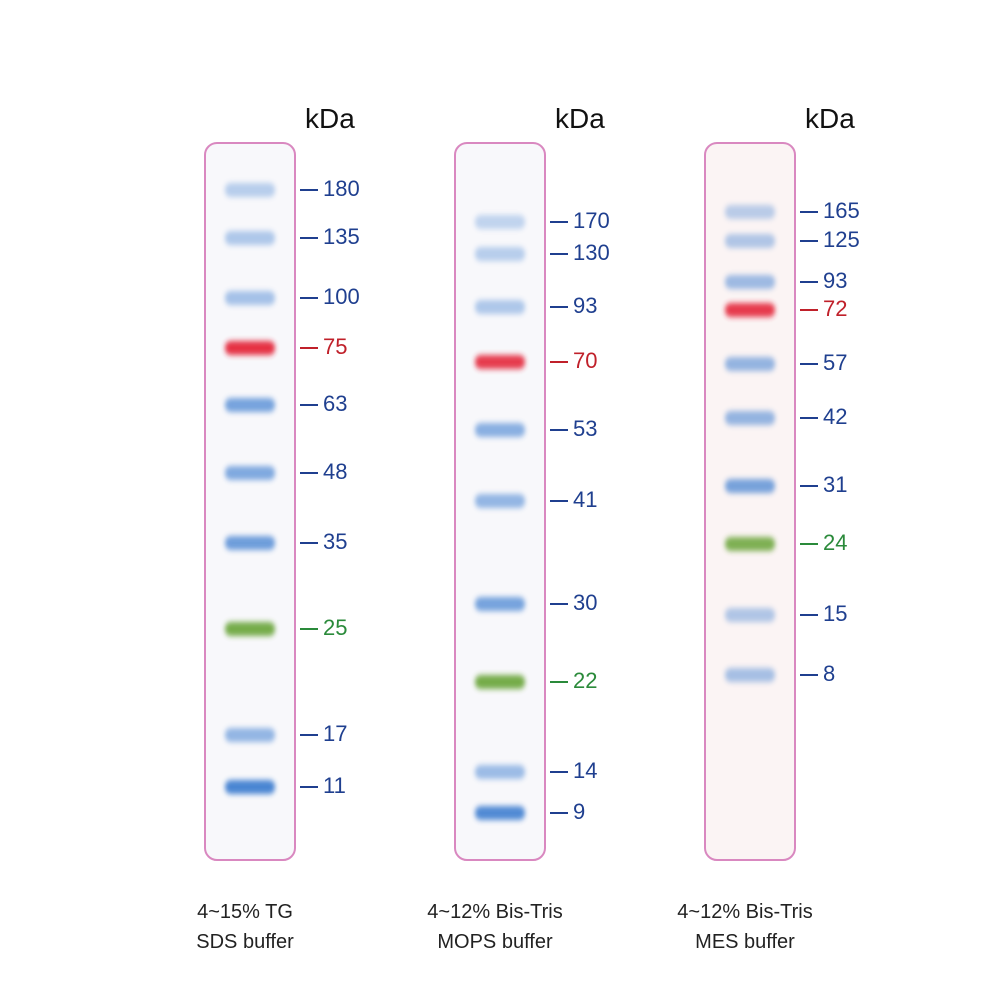  I want to click on band-label: 125, so click(841, 239).